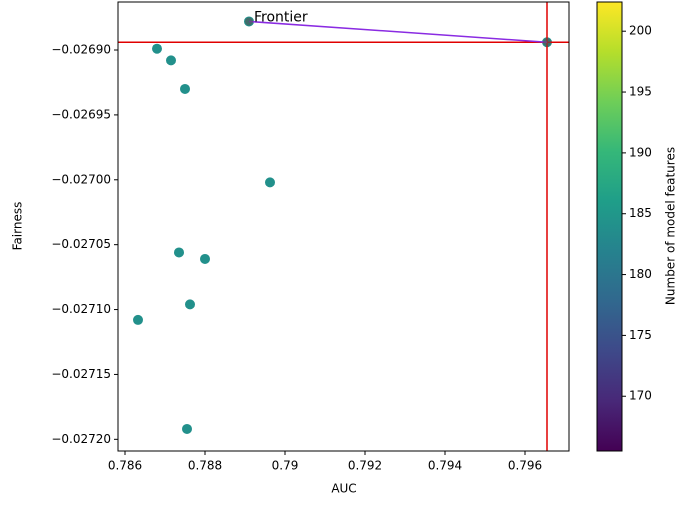  Describe the element at coordinates (81, 244) in the screenshot. I see `y-tick-label: −0.02705` at that location.